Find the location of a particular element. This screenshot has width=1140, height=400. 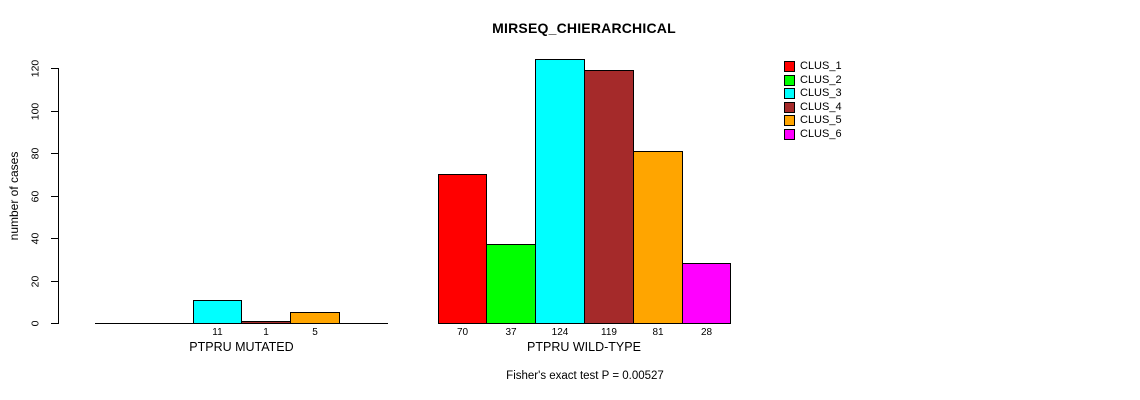

bar-value-label: 119 is located at coordinates (609, 332).